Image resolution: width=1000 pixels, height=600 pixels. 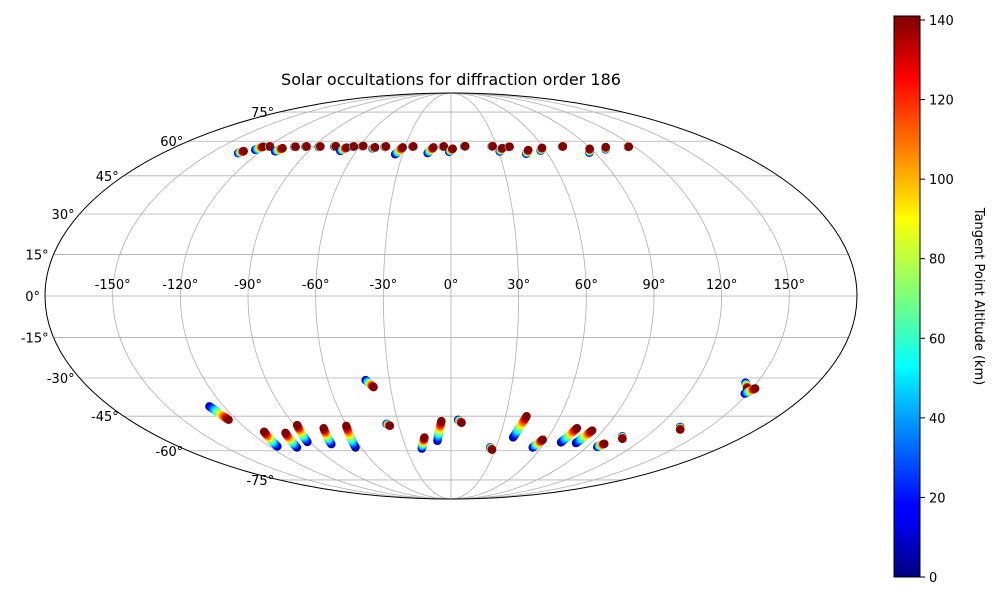 I want to click on longitude-tick-label: 90°, so click(x=653, y=285).